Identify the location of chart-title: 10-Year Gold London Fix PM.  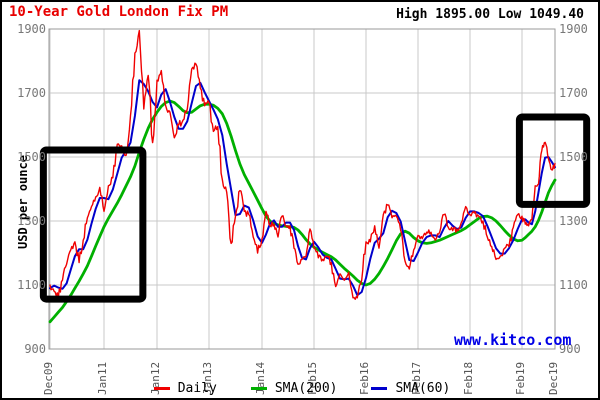
(119, 12).